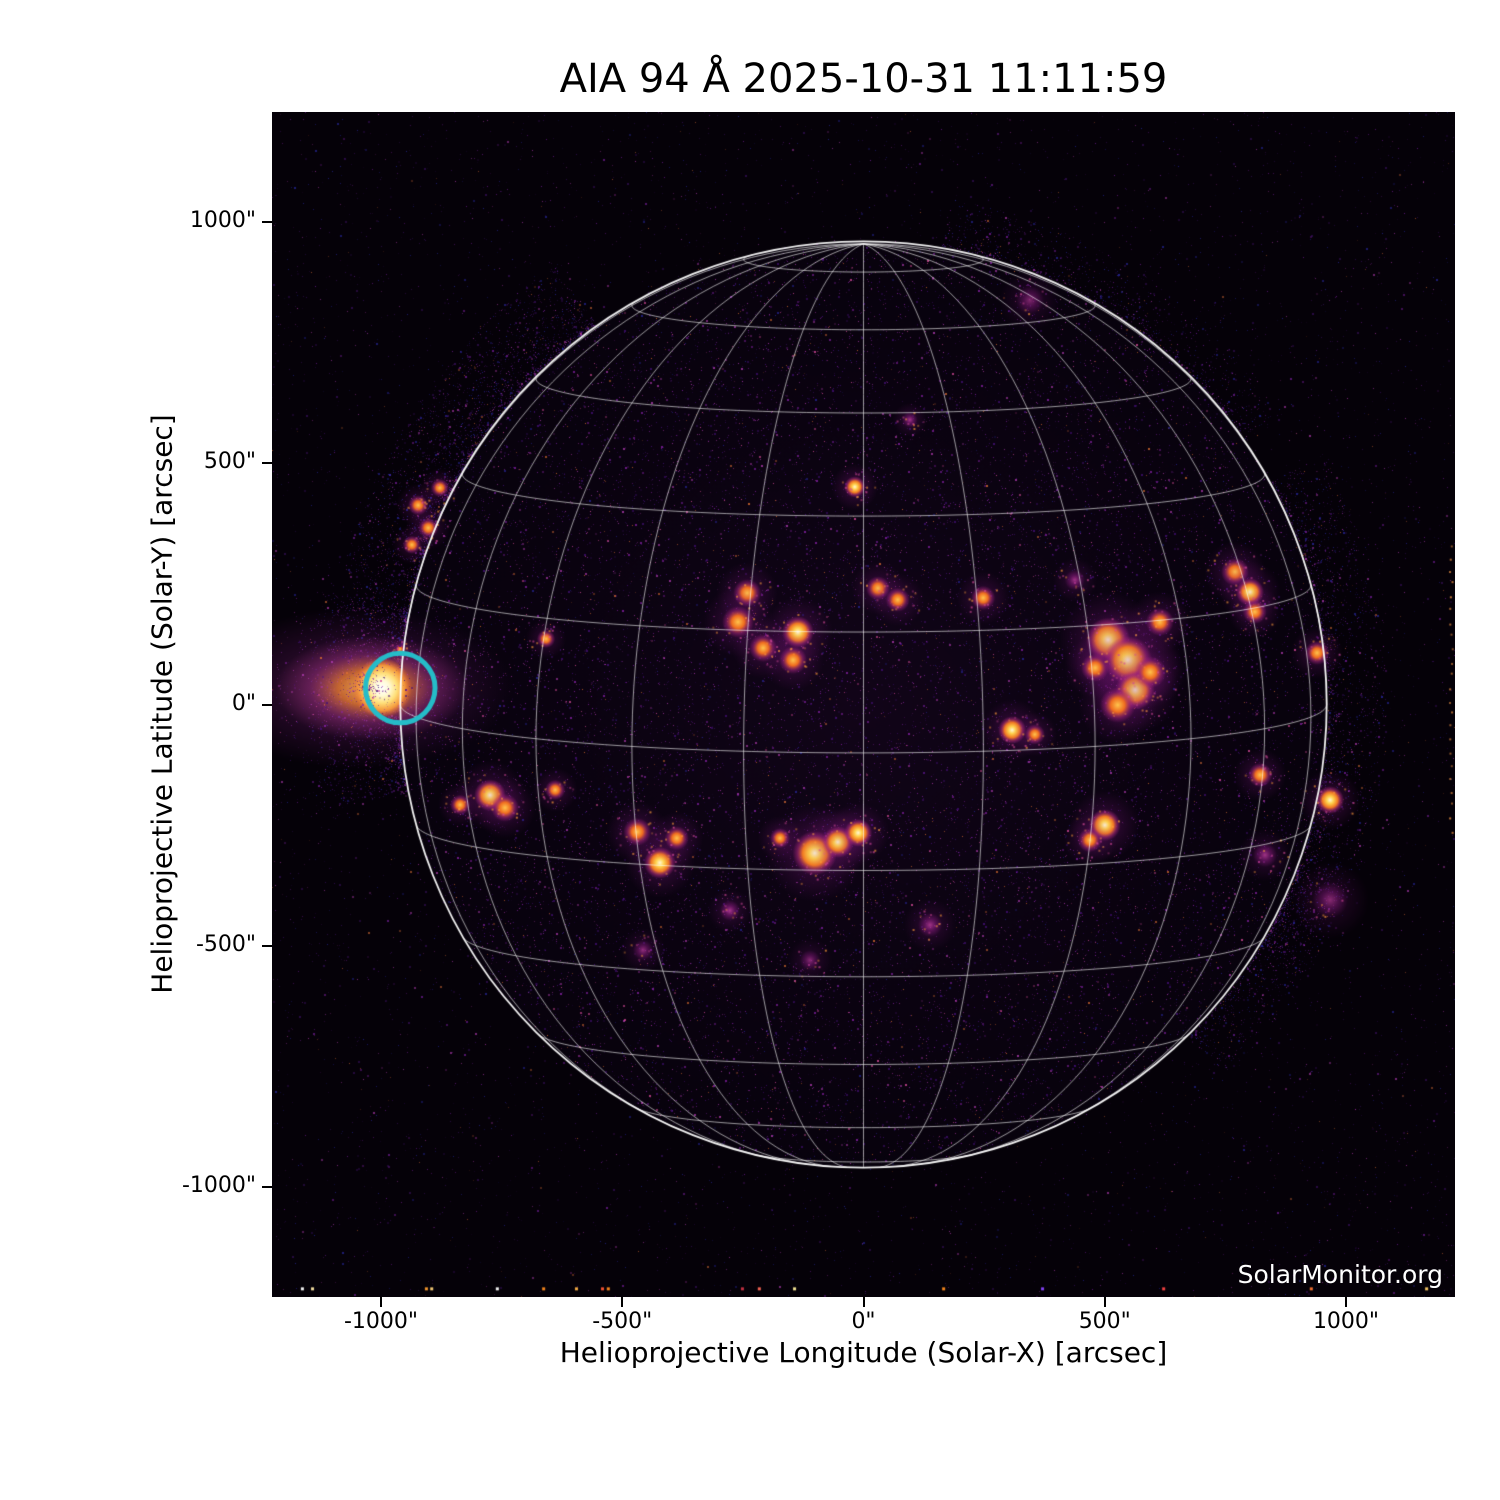  What do you see at coordinates (243, 703) in the screenshot?
I see `y-tick-label: 0"` at bounding box center [243, 703].